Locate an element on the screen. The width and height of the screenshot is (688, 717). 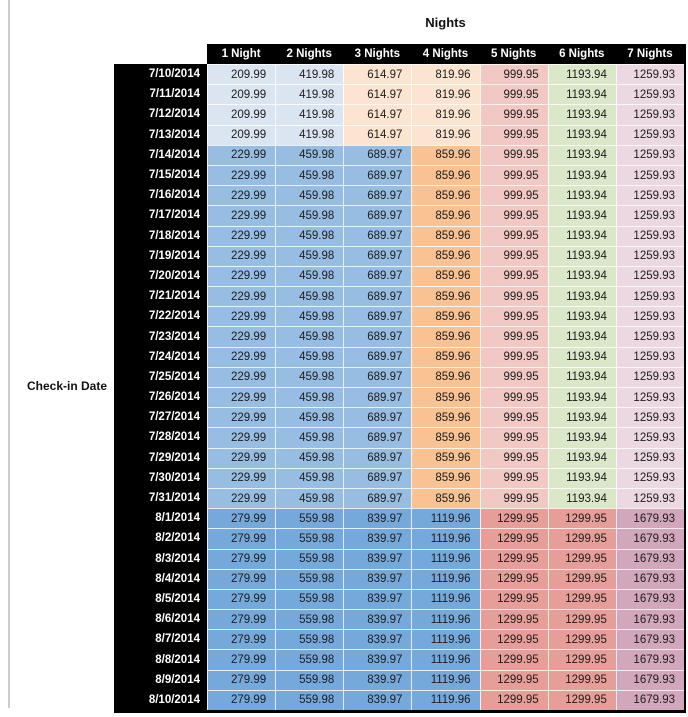
checkin-date-cell: 7/13/2014 is located at coordinates (160, 134).